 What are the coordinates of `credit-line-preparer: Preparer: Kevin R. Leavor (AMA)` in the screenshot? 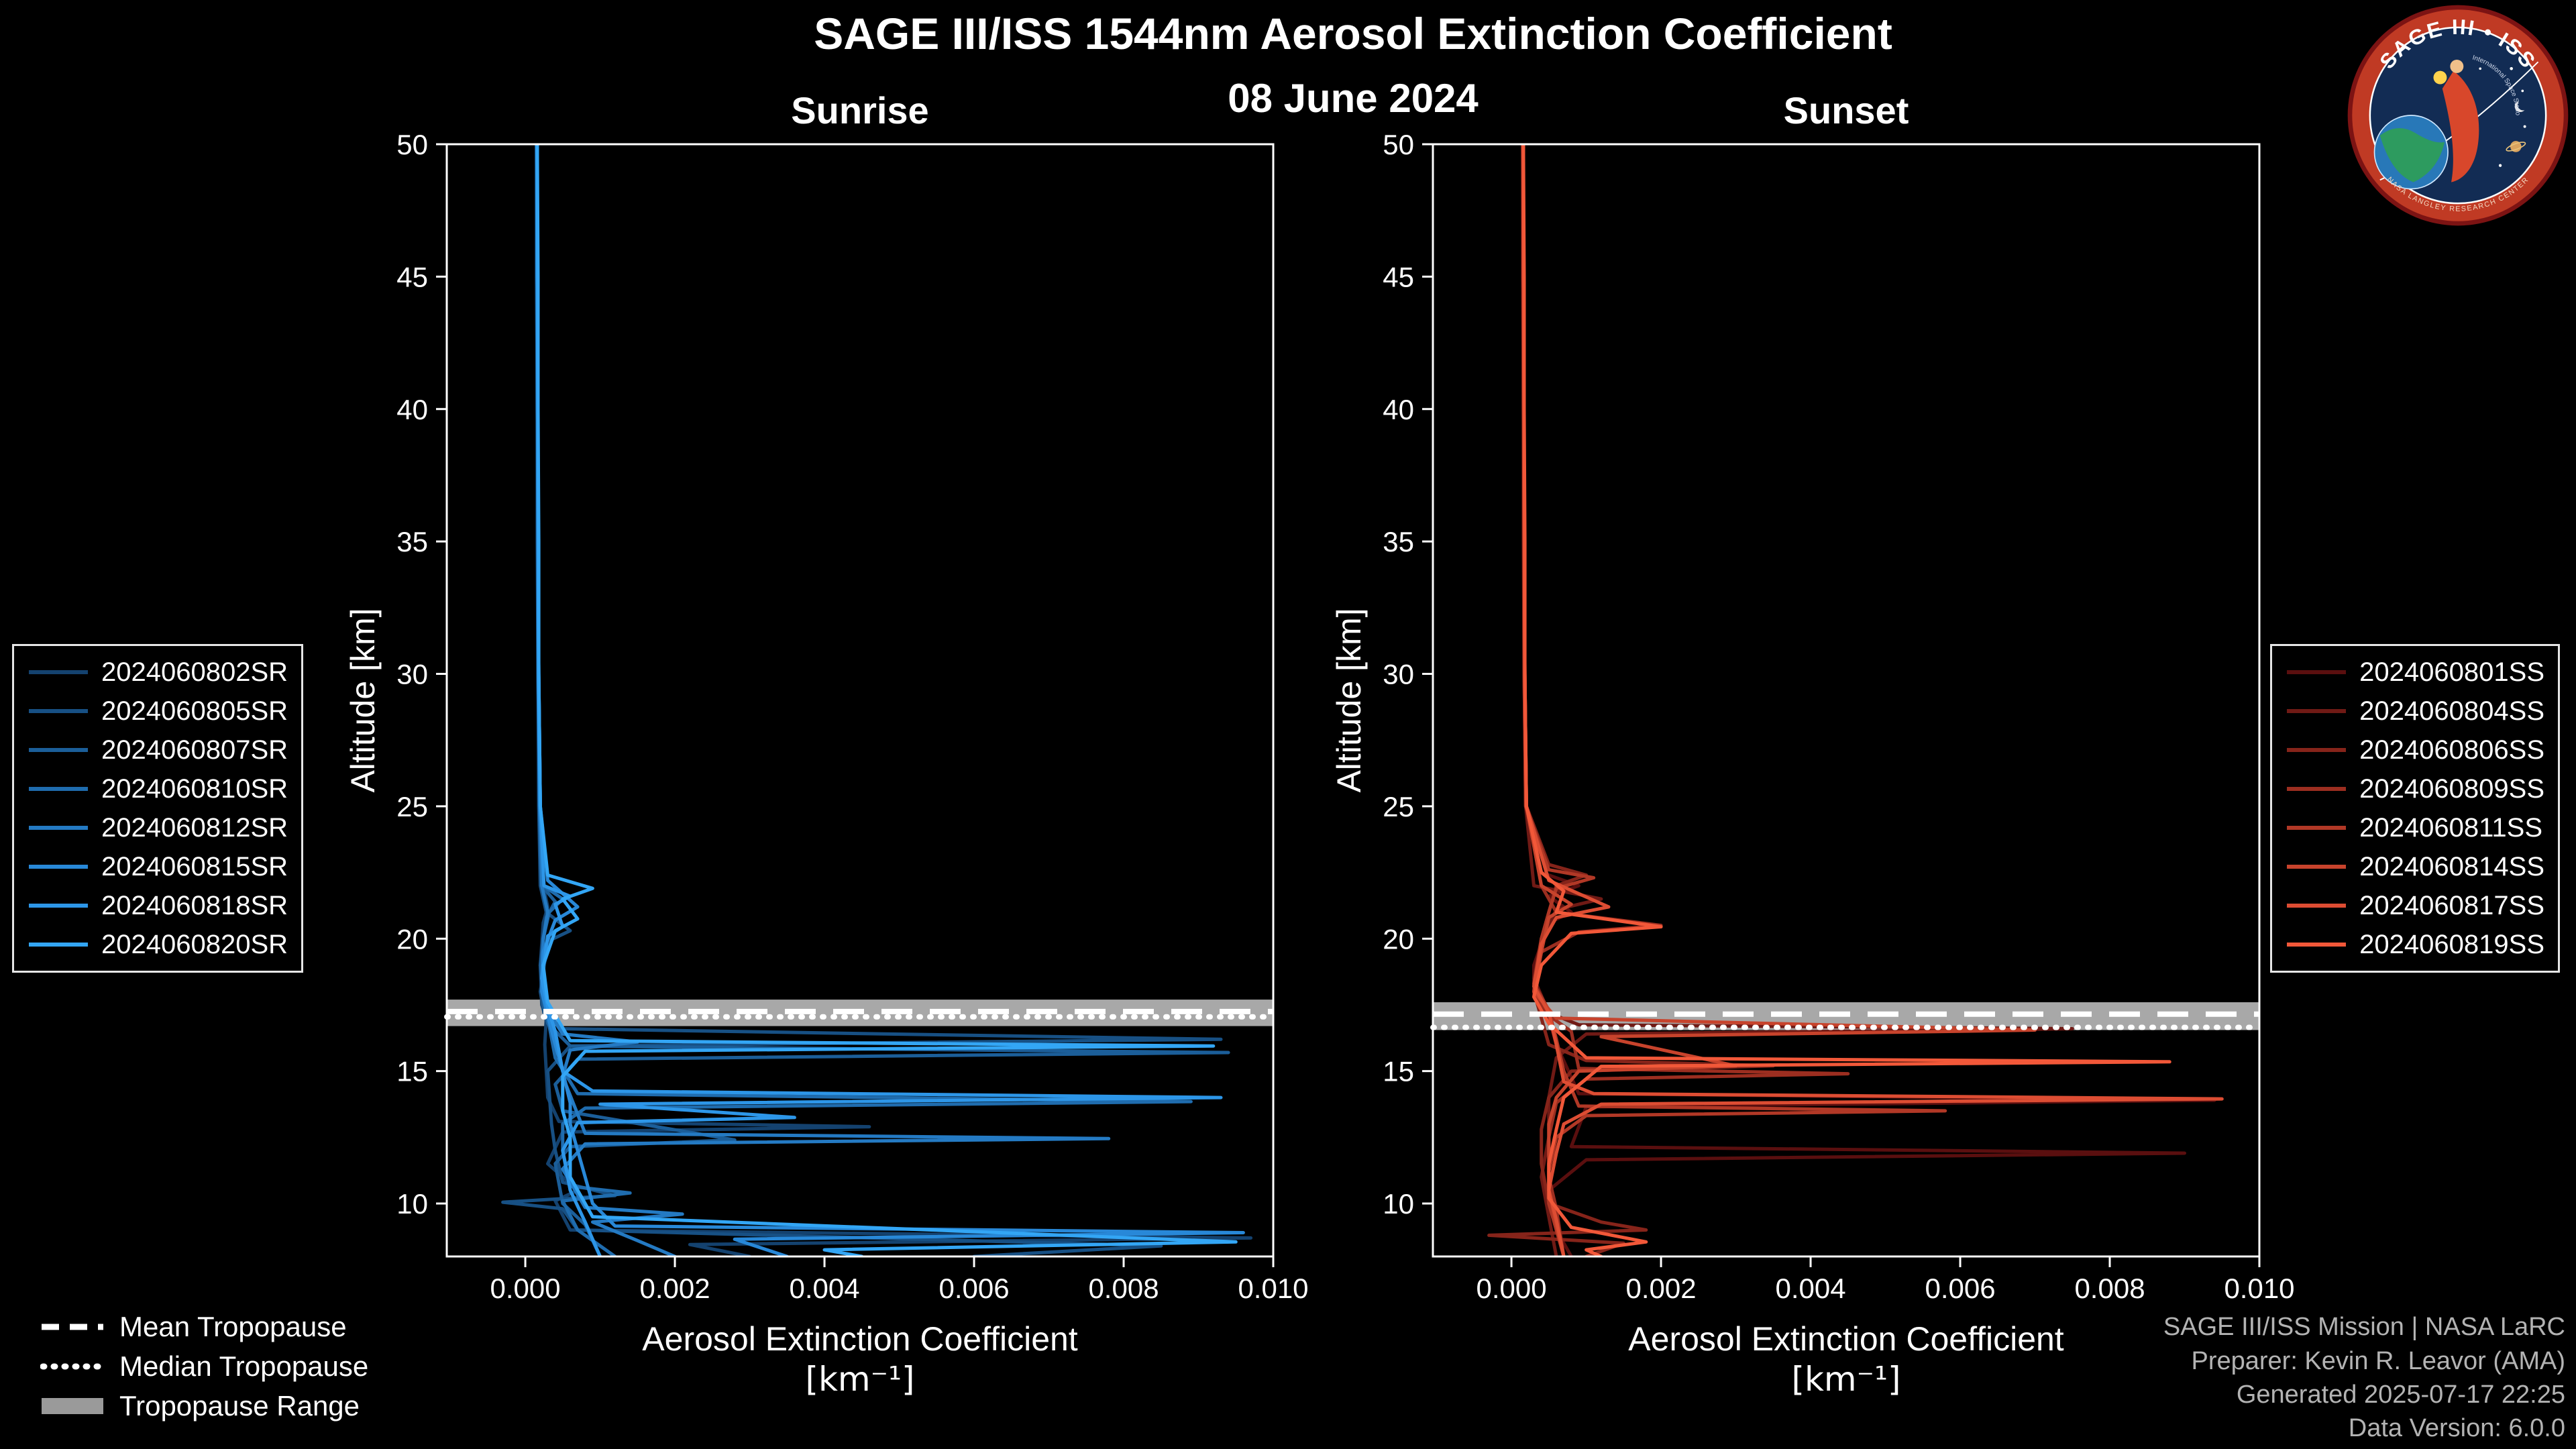 It's located at (2378, 1360).